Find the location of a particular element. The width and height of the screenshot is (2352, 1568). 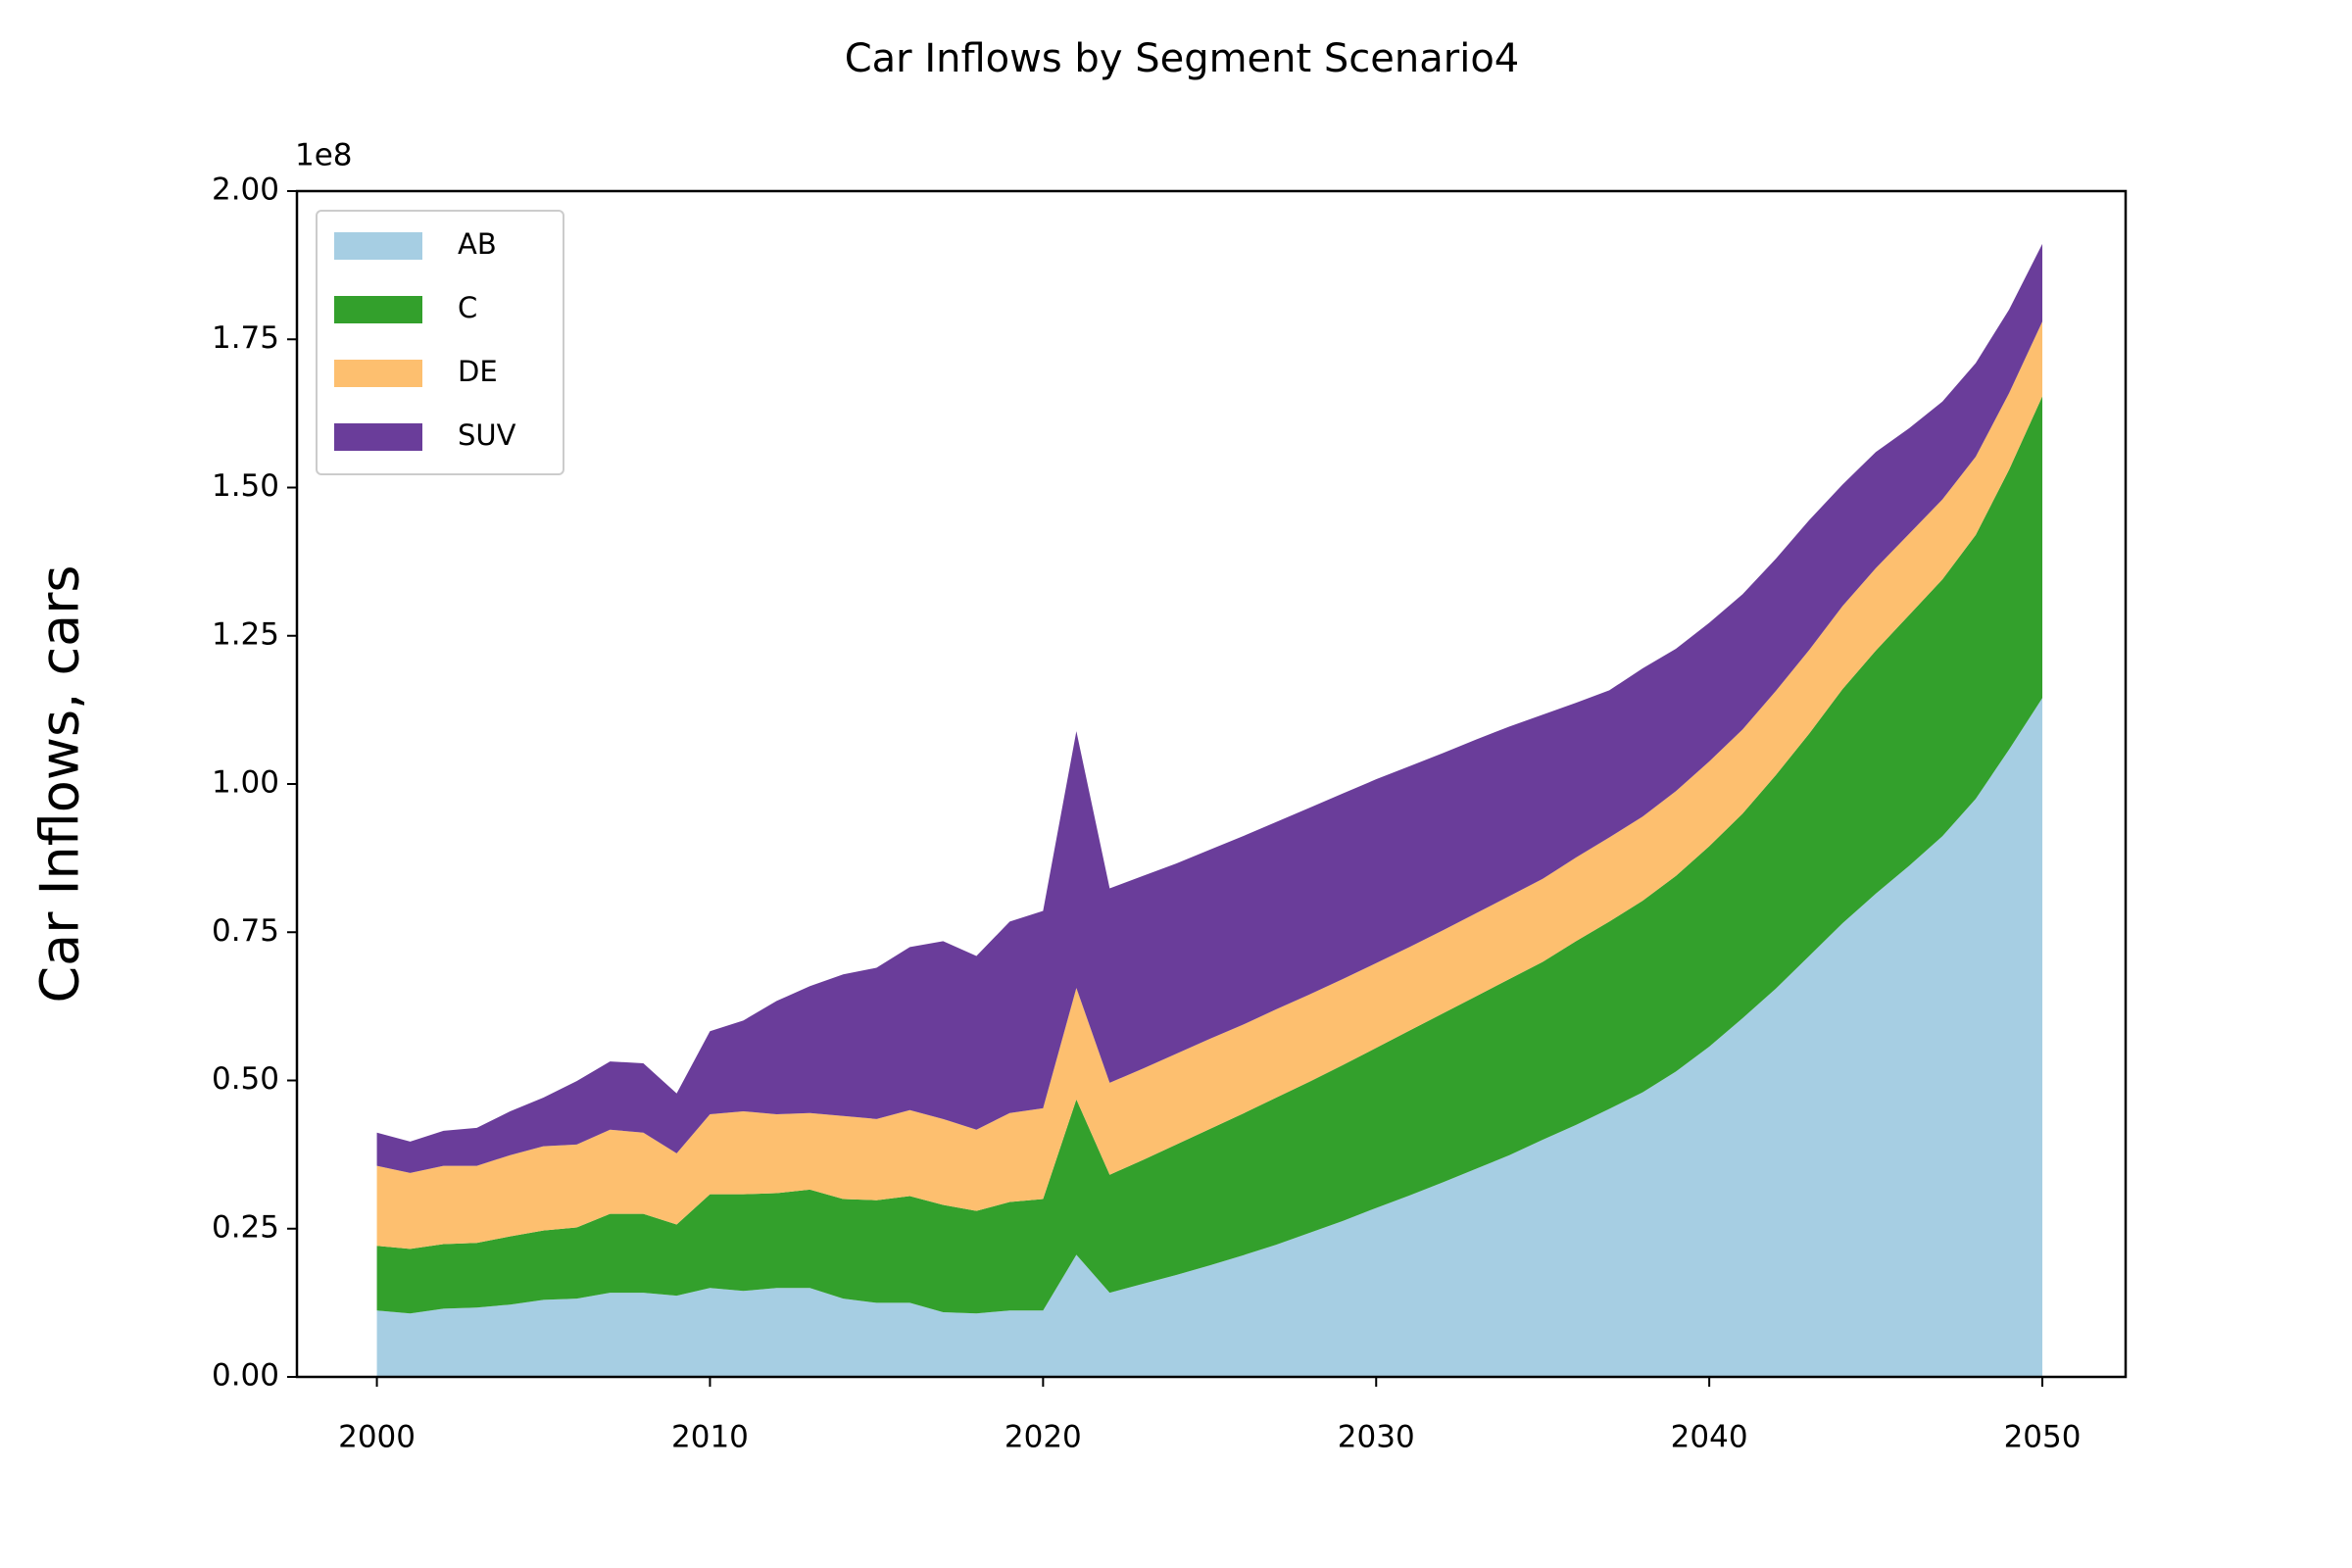

legend-label: AB is located at coordinates (477, 244).